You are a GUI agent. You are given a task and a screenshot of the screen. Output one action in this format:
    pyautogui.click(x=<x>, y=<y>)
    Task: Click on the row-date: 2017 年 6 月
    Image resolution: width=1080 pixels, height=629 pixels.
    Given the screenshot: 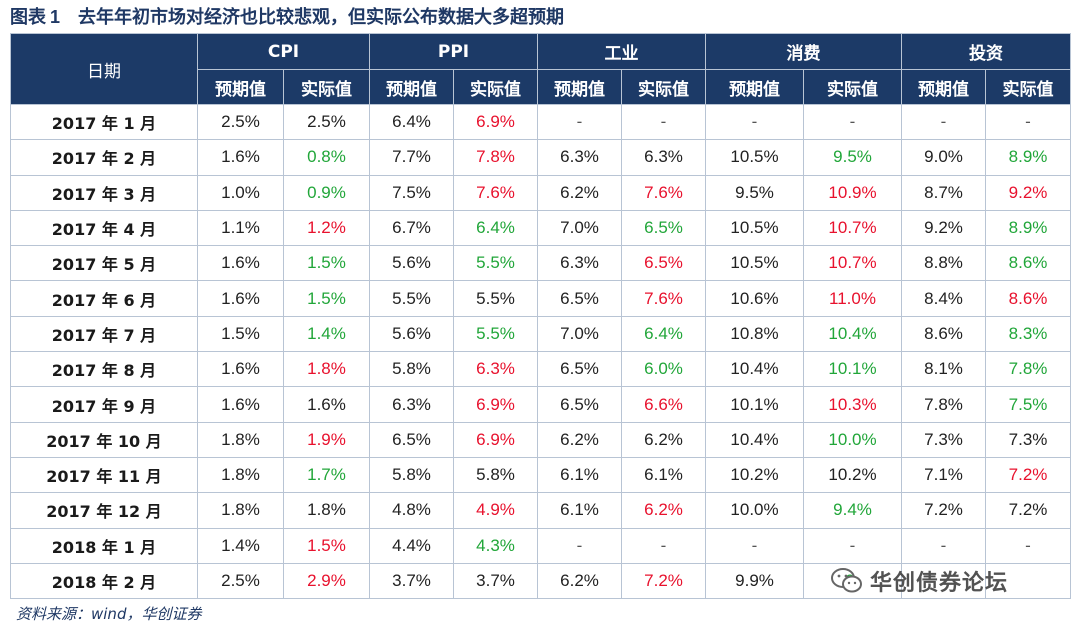 What is the action you would take?
    pyautogui.click(x=104, y=298)
    